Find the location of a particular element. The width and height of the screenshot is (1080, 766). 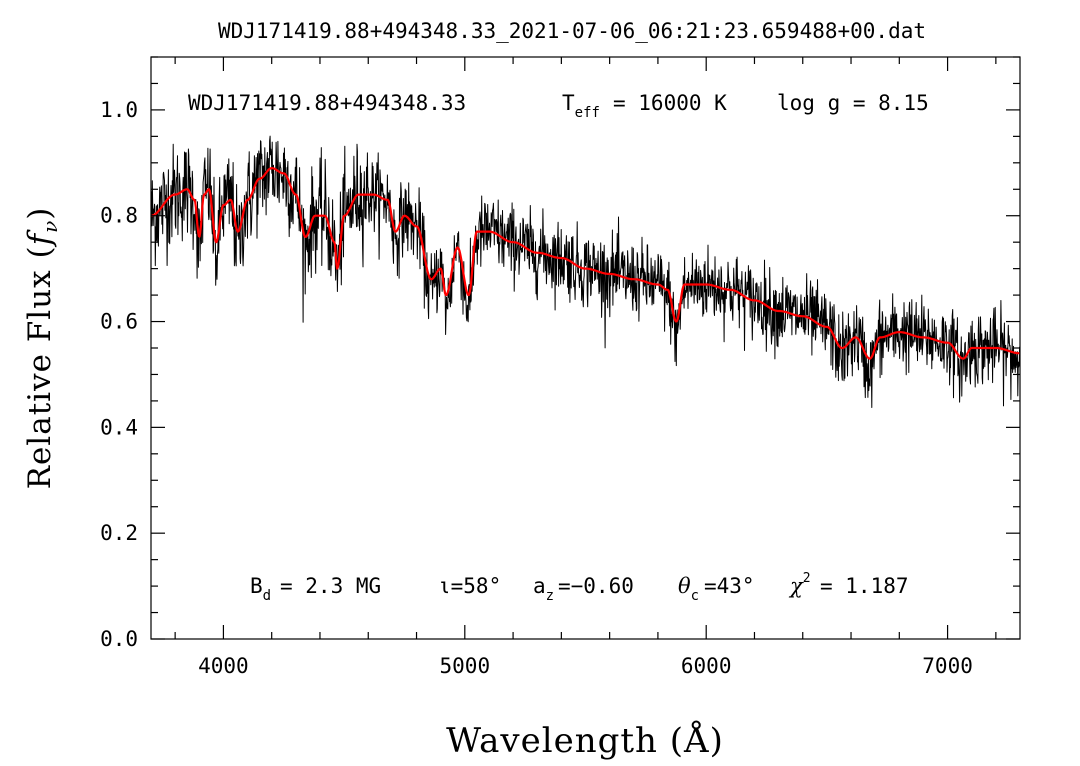

bd-label: Bd is located at coordinates (260, 589).